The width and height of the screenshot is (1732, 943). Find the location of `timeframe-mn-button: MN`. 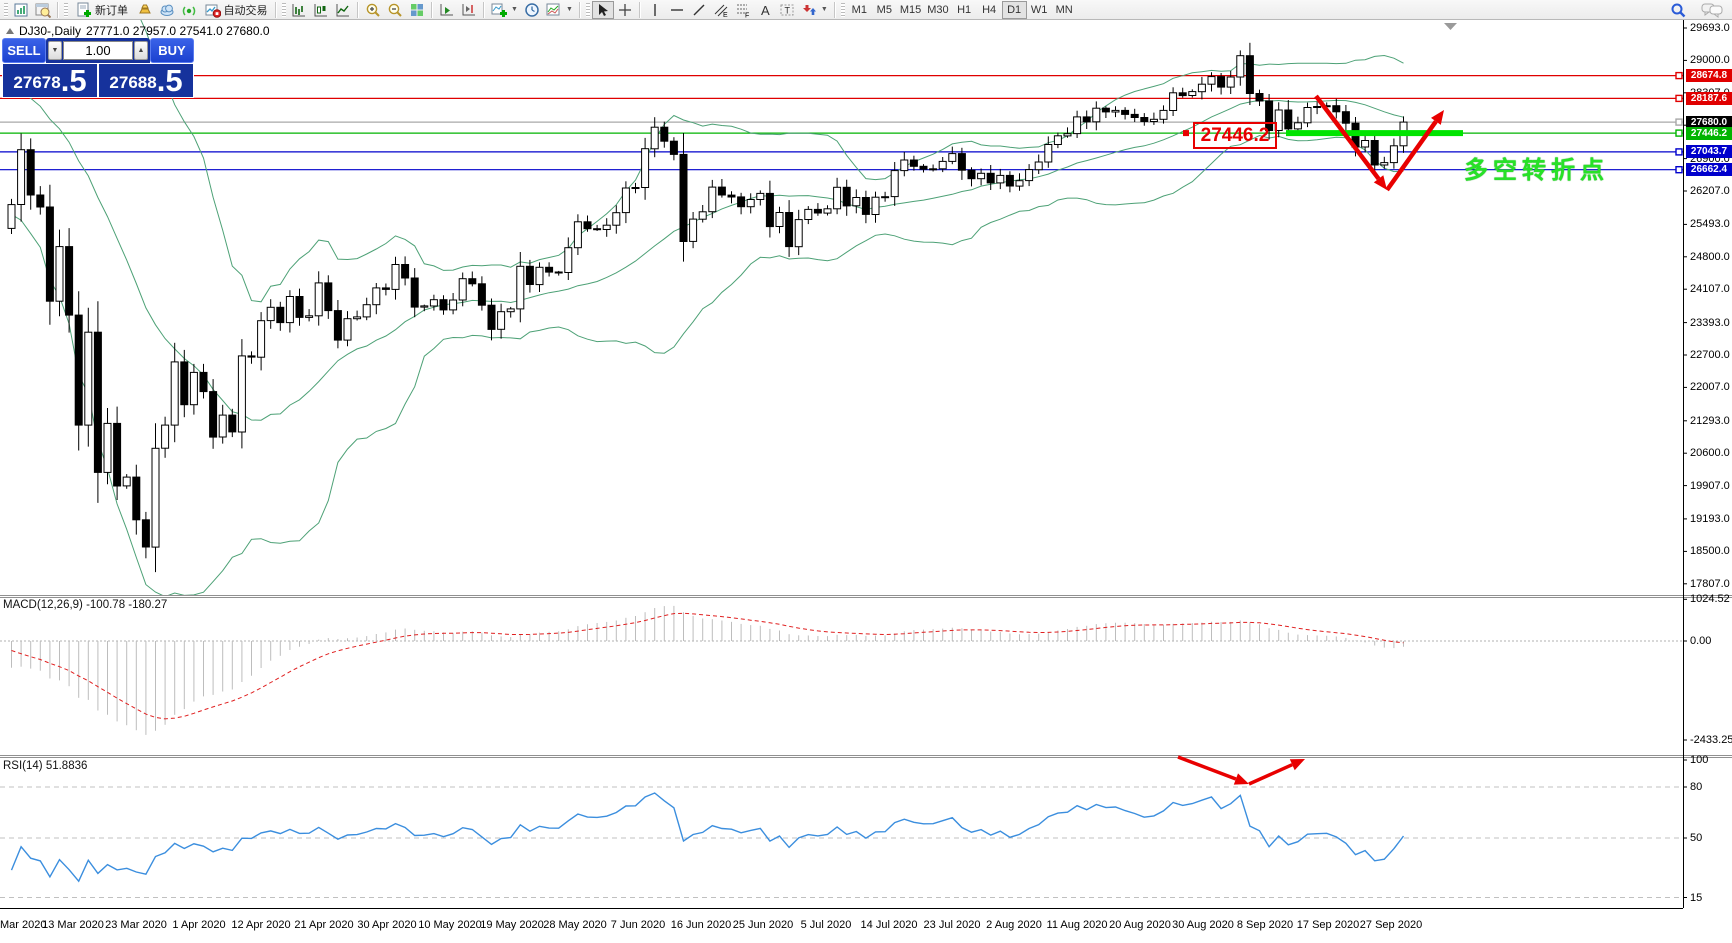

timeframe-mn-button: MN is located at coordinates (1064, 10).